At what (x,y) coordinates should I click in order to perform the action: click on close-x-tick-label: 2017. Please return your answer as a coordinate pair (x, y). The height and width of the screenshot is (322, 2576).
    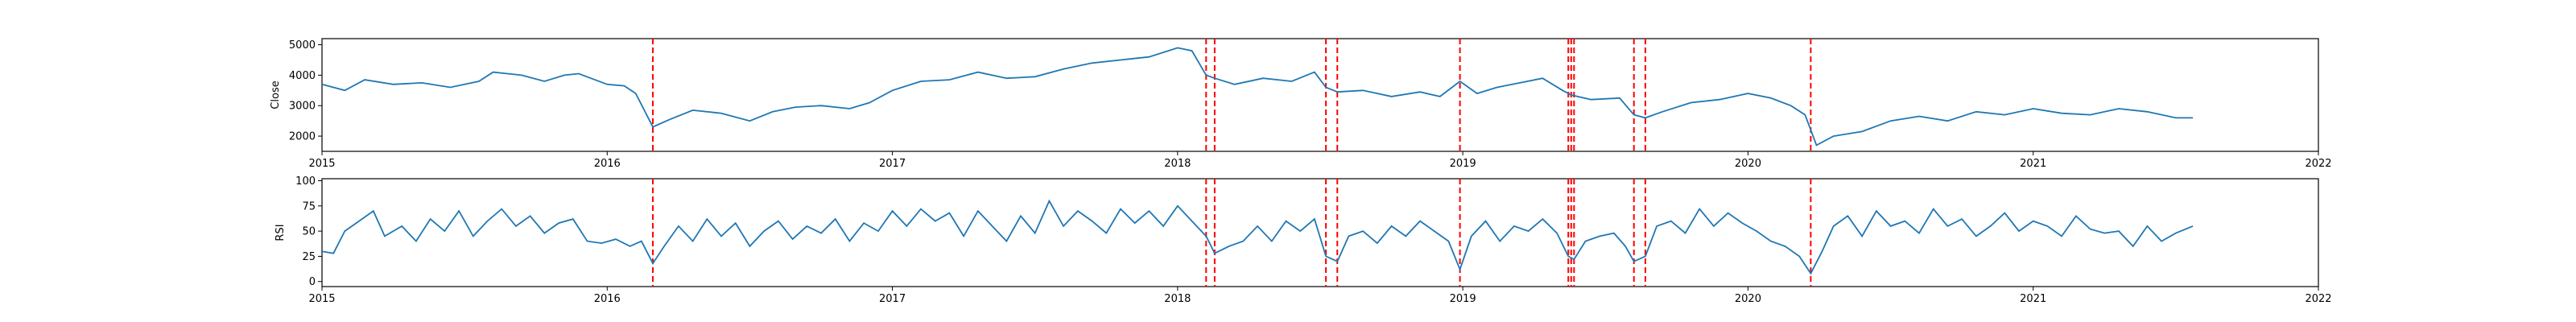
    Looking at the image, I should click on (892, 164).